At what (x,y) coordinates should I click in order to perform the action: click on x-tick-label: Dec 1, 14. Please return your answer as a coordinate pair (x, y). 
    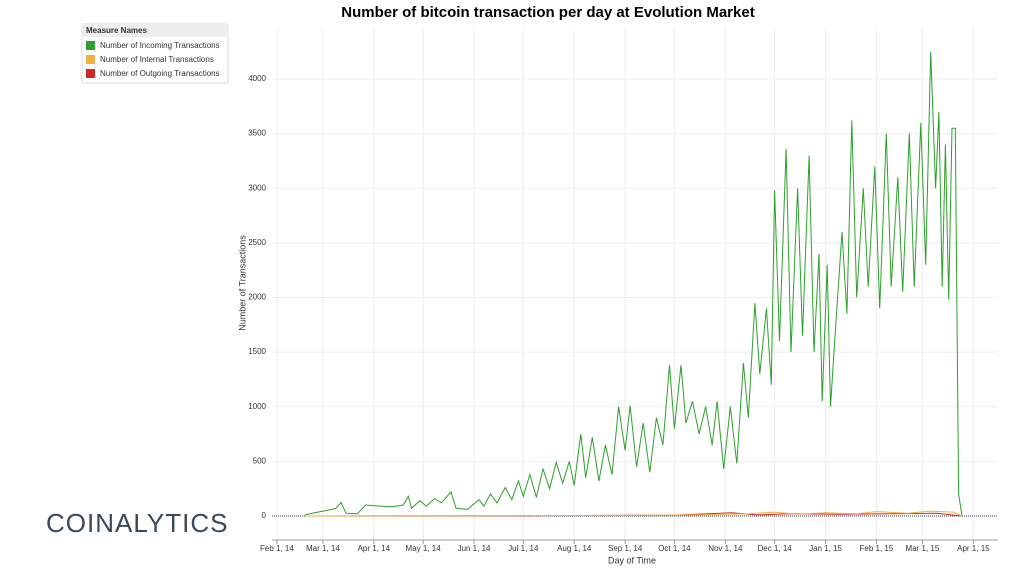
    Looking at the image, I should click on (774, 548).